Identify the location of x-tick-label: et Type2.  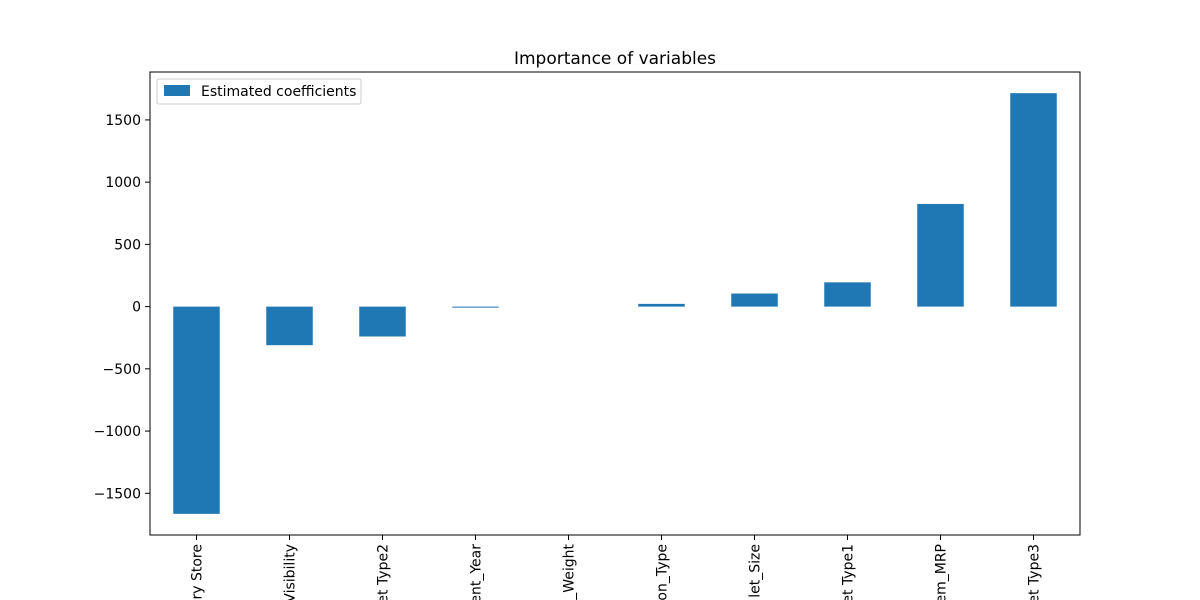
(384, 572).